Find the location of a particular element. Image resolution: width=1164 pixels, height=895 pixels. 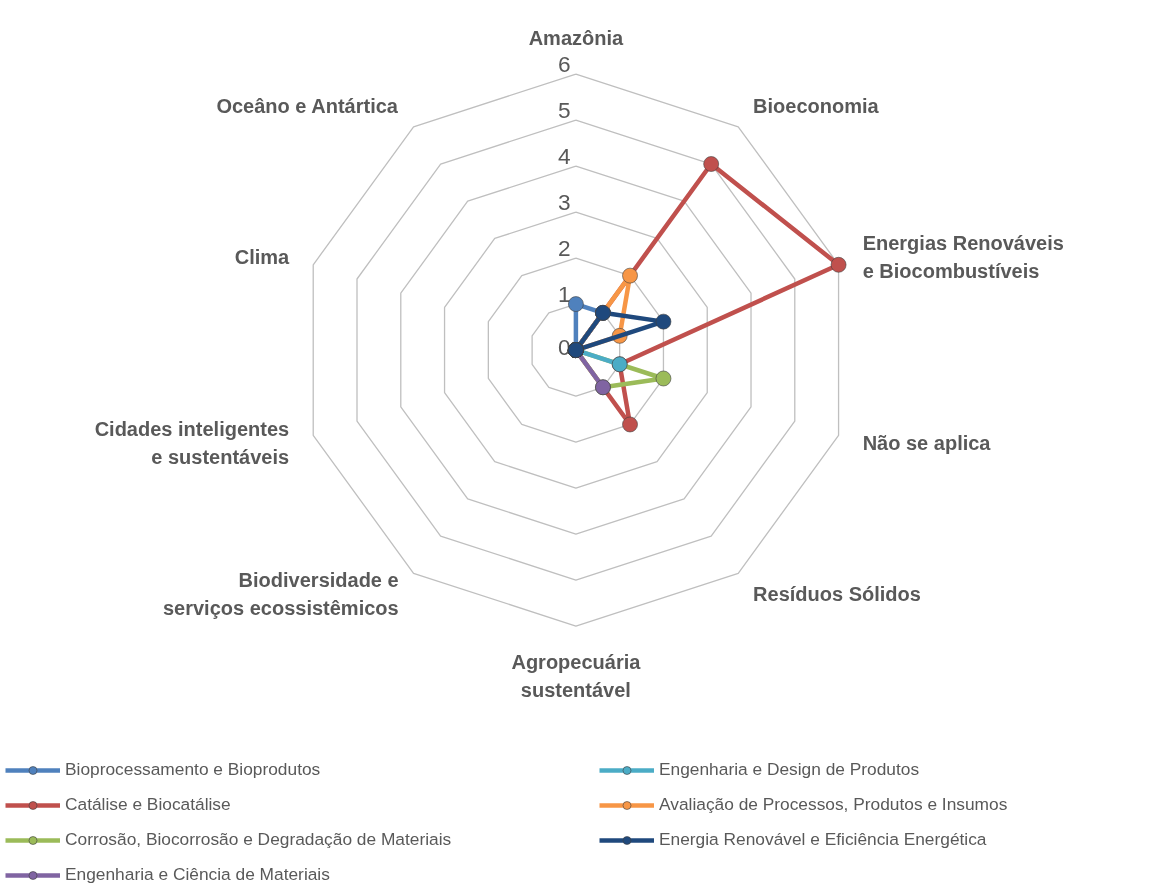

legend-label: Engenharia e Ciência de Materiais is located at coordinates (198, 874).